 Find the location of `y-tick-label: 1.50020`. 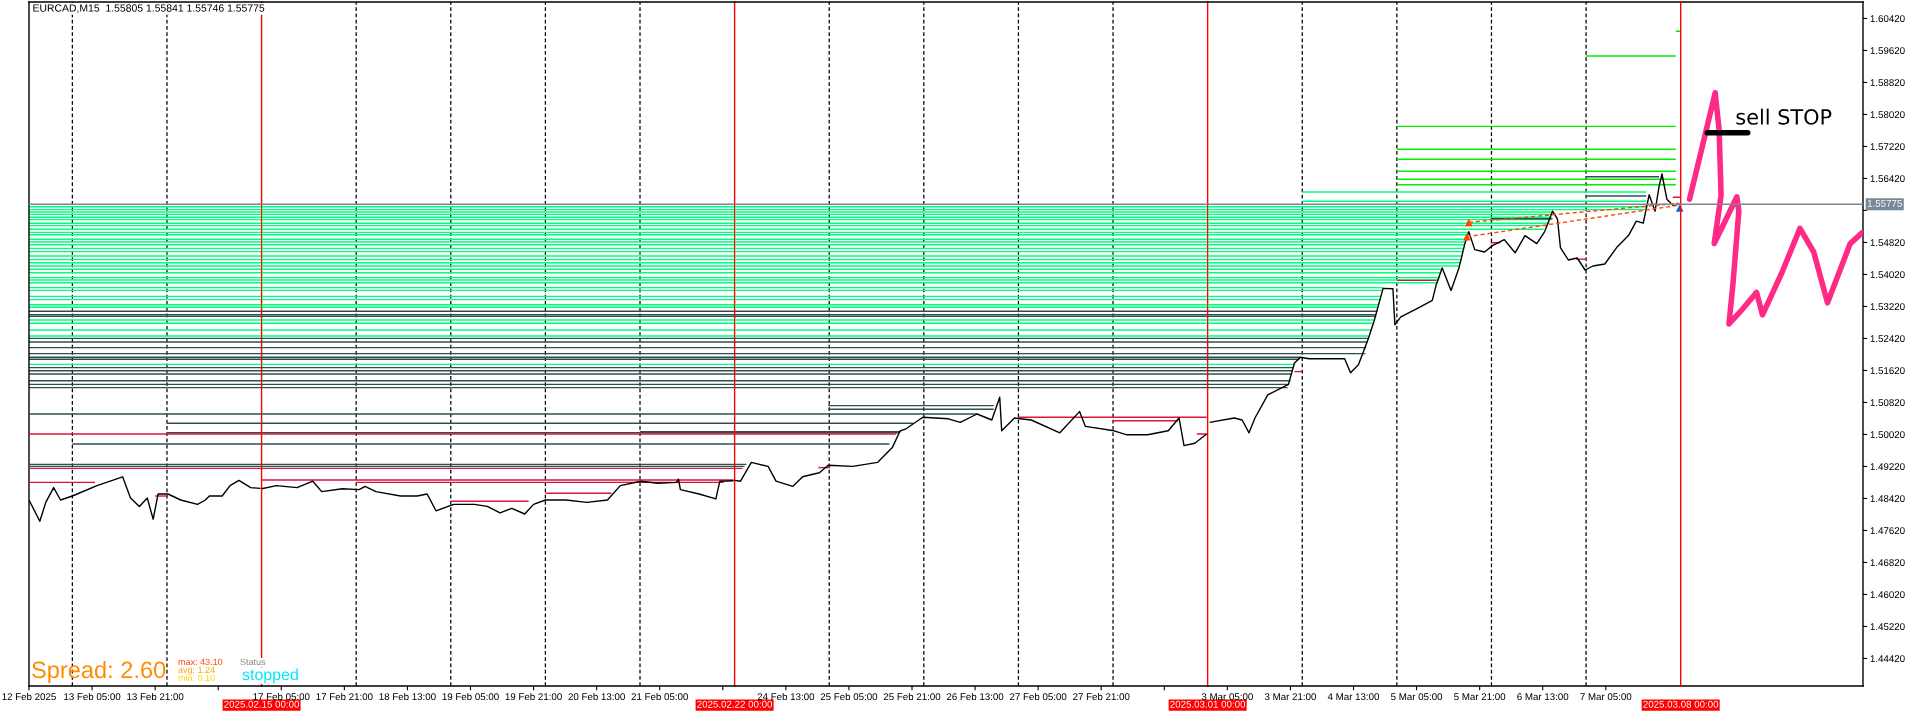

y-tick-label: 1.50020 is located at coordinates (1887, 435).